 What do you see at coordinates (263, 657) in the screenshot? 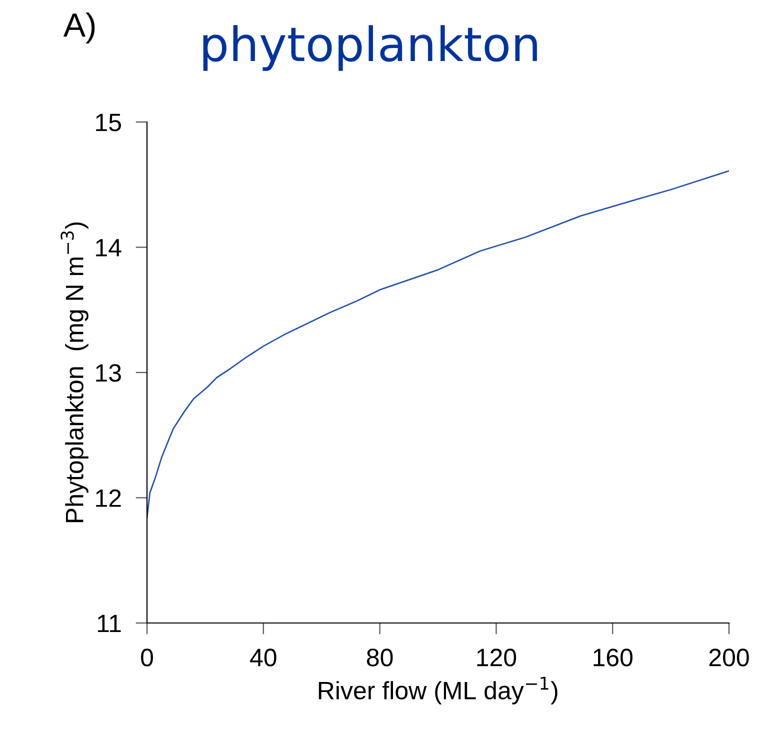
I see `x-tick-label: 40` at bounding box center [263, 657].